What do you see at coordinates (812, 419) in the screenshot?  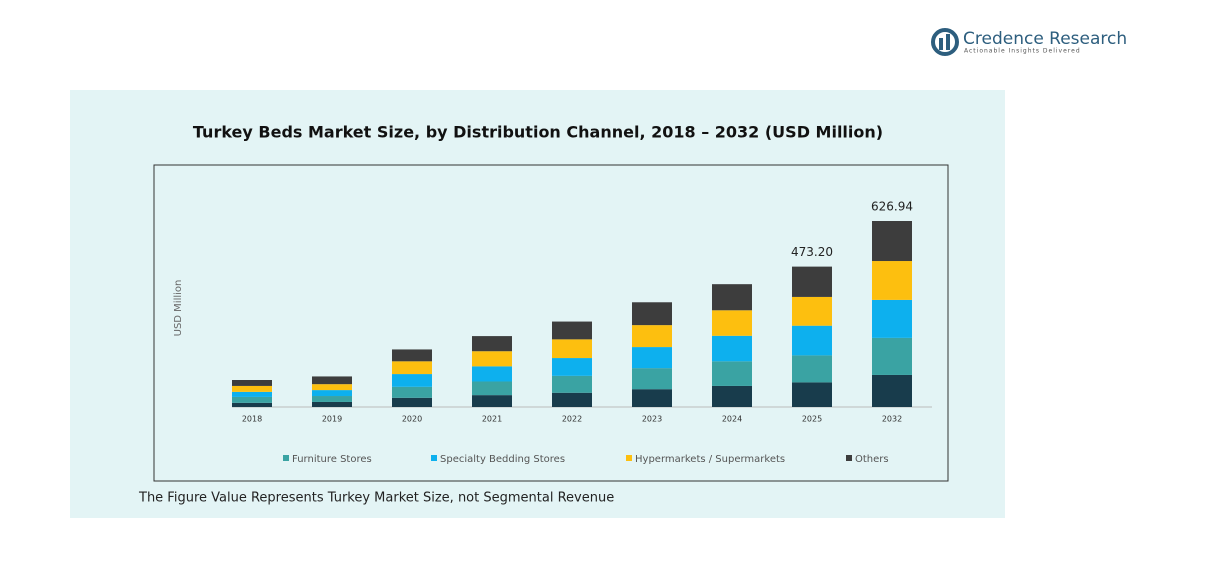 I see `x-tick-label: 2025` at bounding box center [812, 419].